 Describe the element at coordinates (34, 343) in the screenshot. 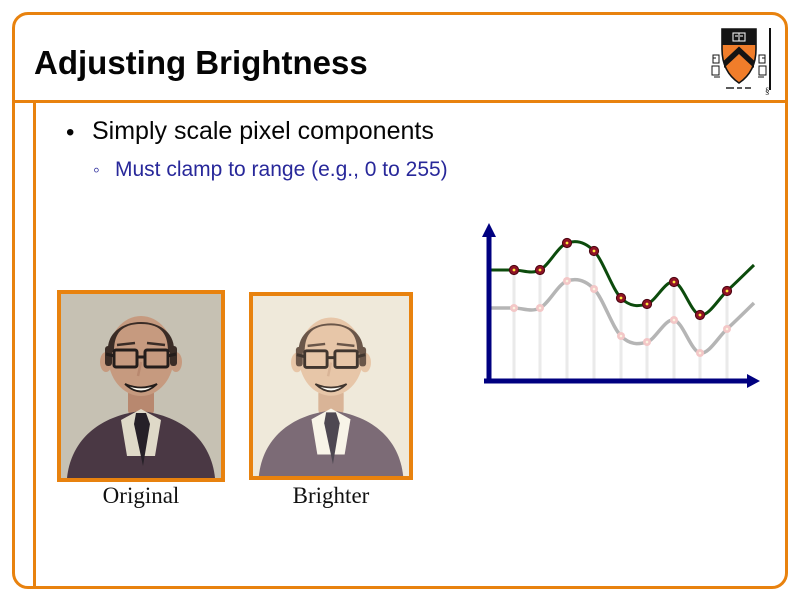

I see `left-accent-line` at that location.